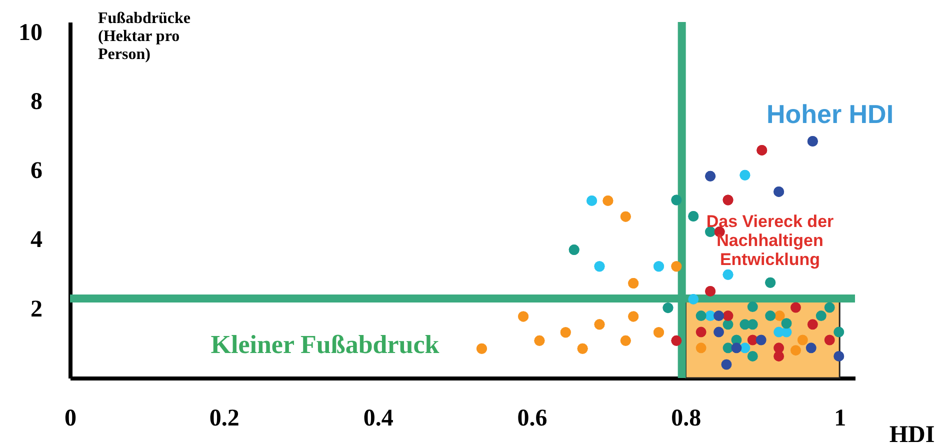  What do you see at coordinates (224, 419) in the screenshot?
I see `x-tick-label: 0.2` at bounding box center [224, 419].